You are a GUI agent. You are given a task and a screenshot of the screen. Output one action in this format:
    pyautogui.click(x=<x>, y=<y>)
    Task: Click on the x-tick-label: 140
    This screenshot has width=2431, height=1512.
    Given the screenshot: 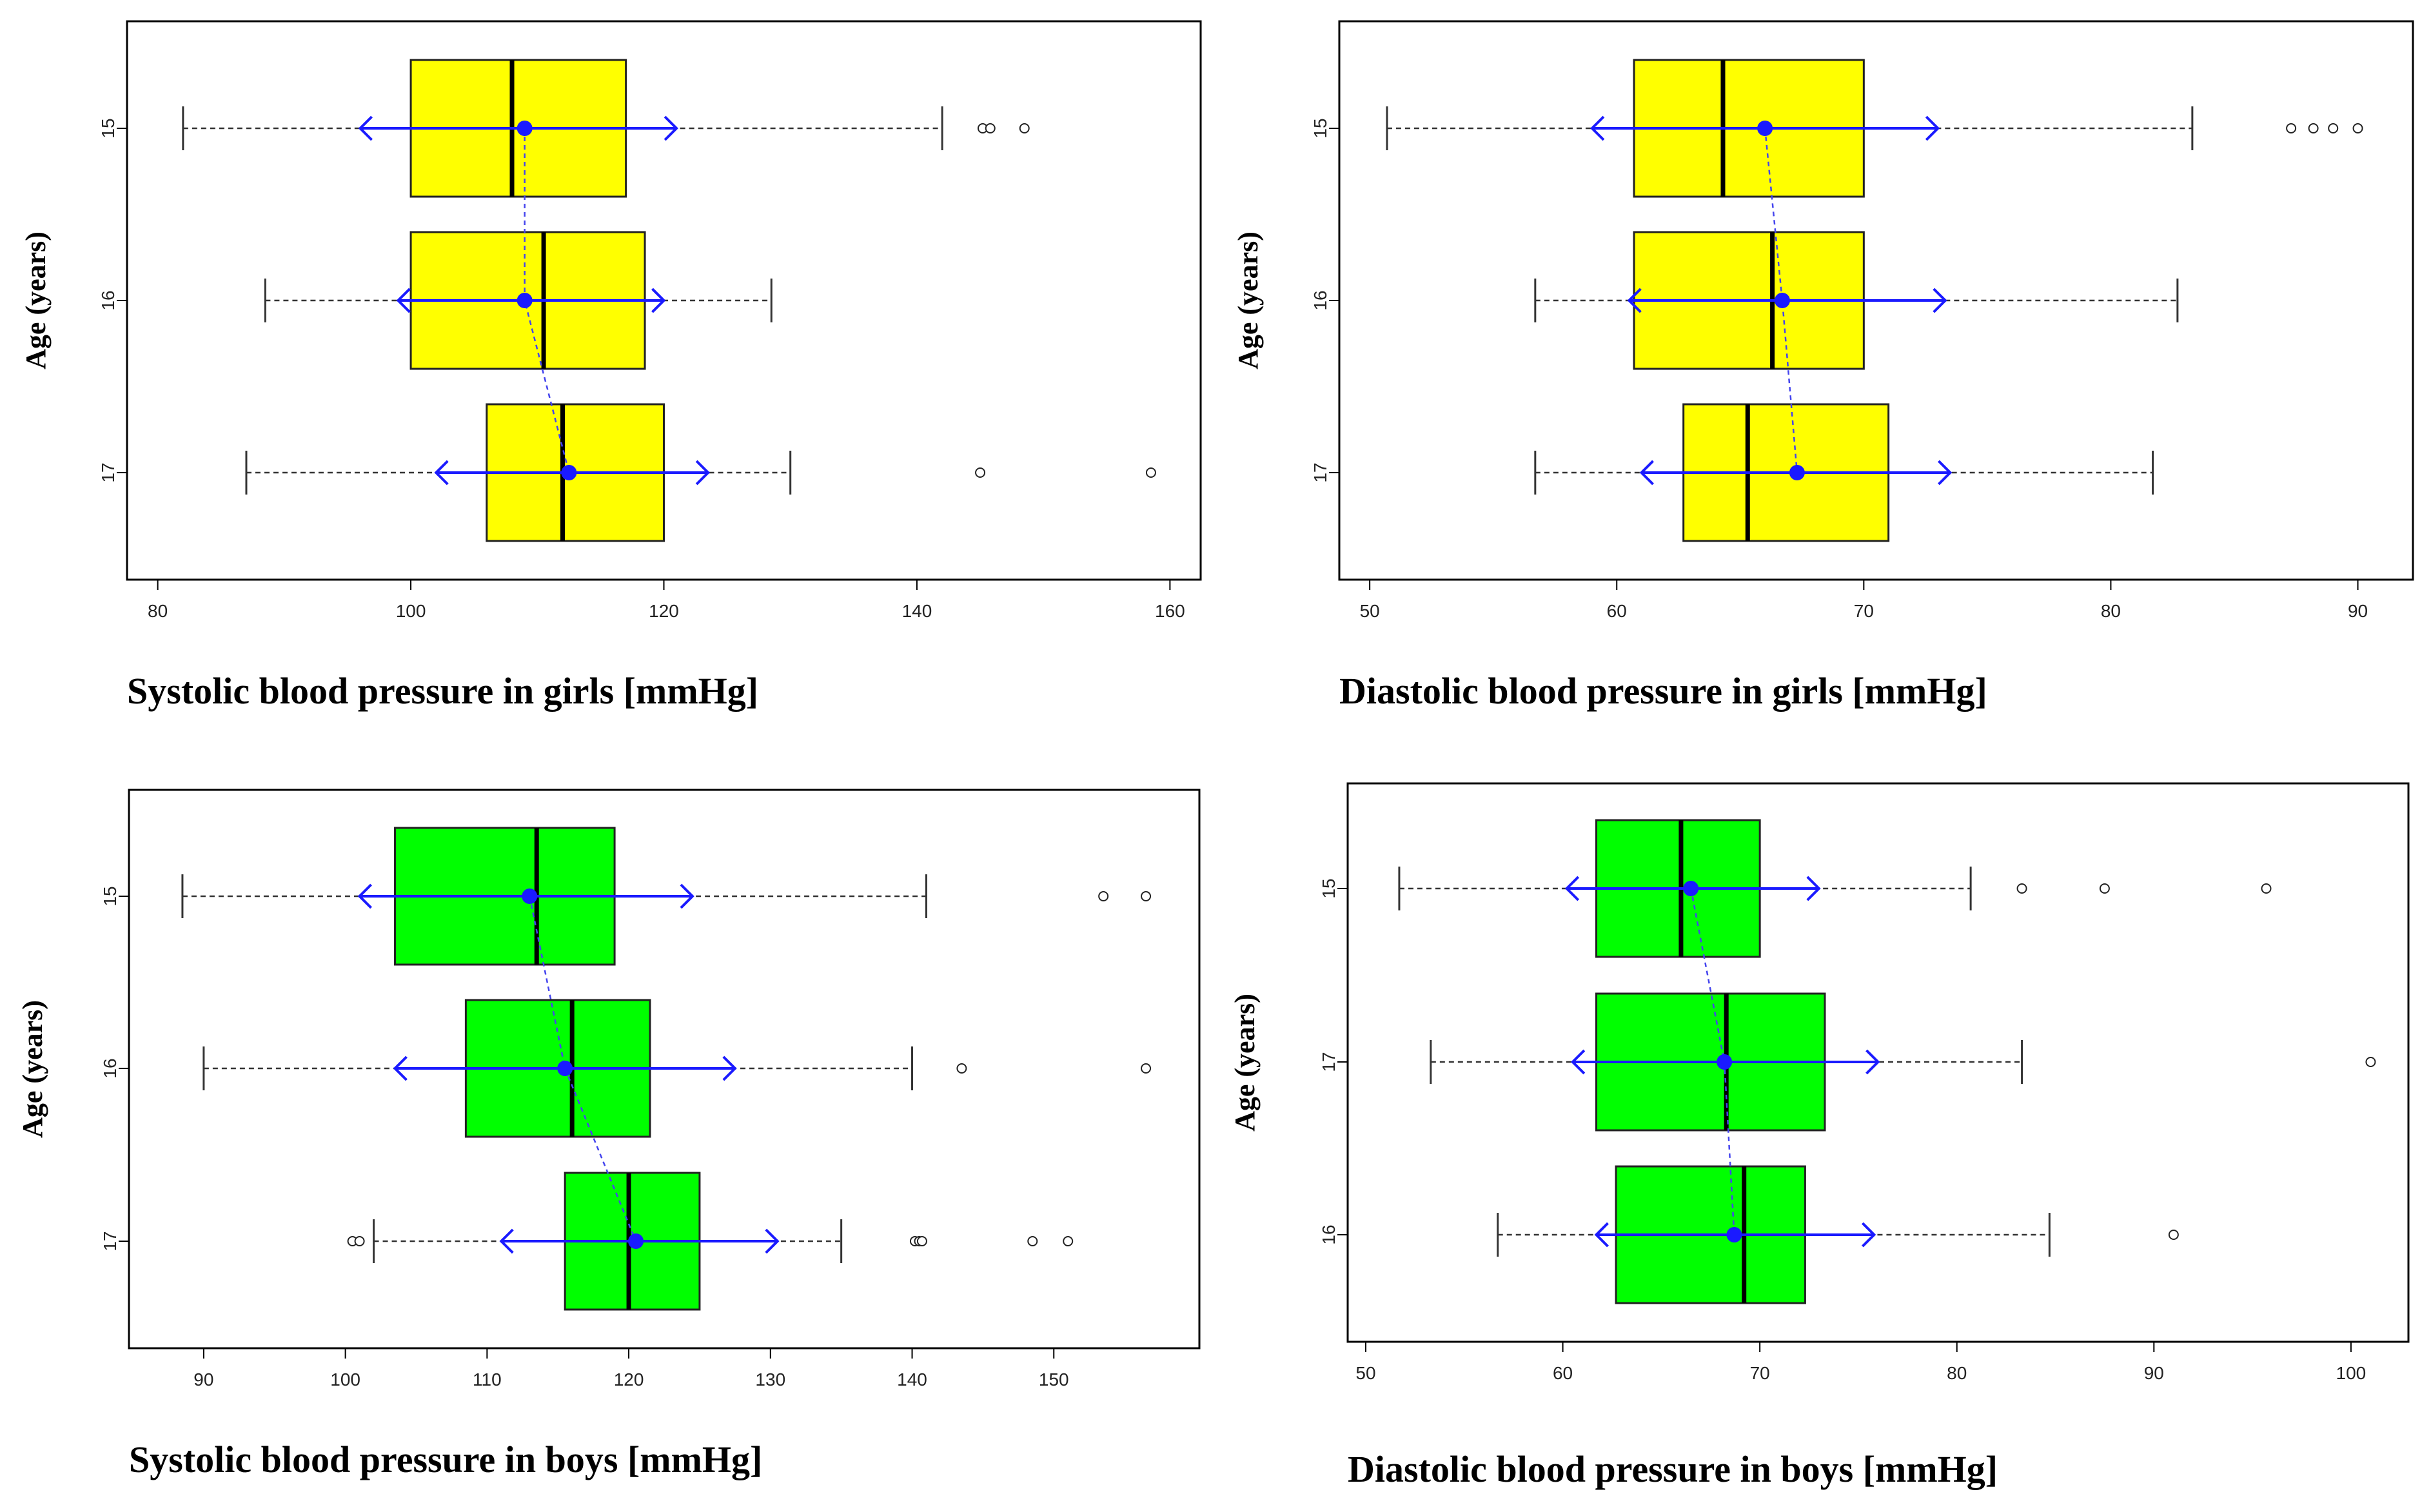 What is the action you would take?
    pyautogui.click(x=912, y=1379)
    